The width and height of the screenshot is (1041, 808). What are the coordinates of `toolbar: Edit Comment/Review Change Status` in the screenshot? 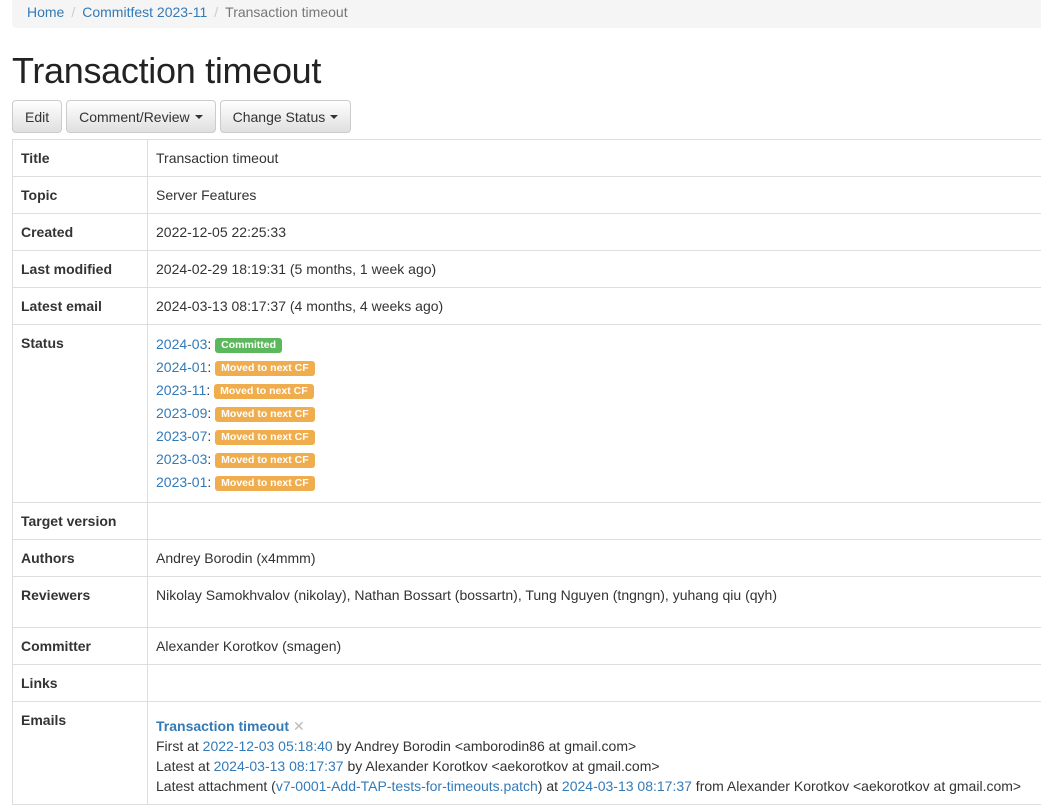 It's located at (182, 116).